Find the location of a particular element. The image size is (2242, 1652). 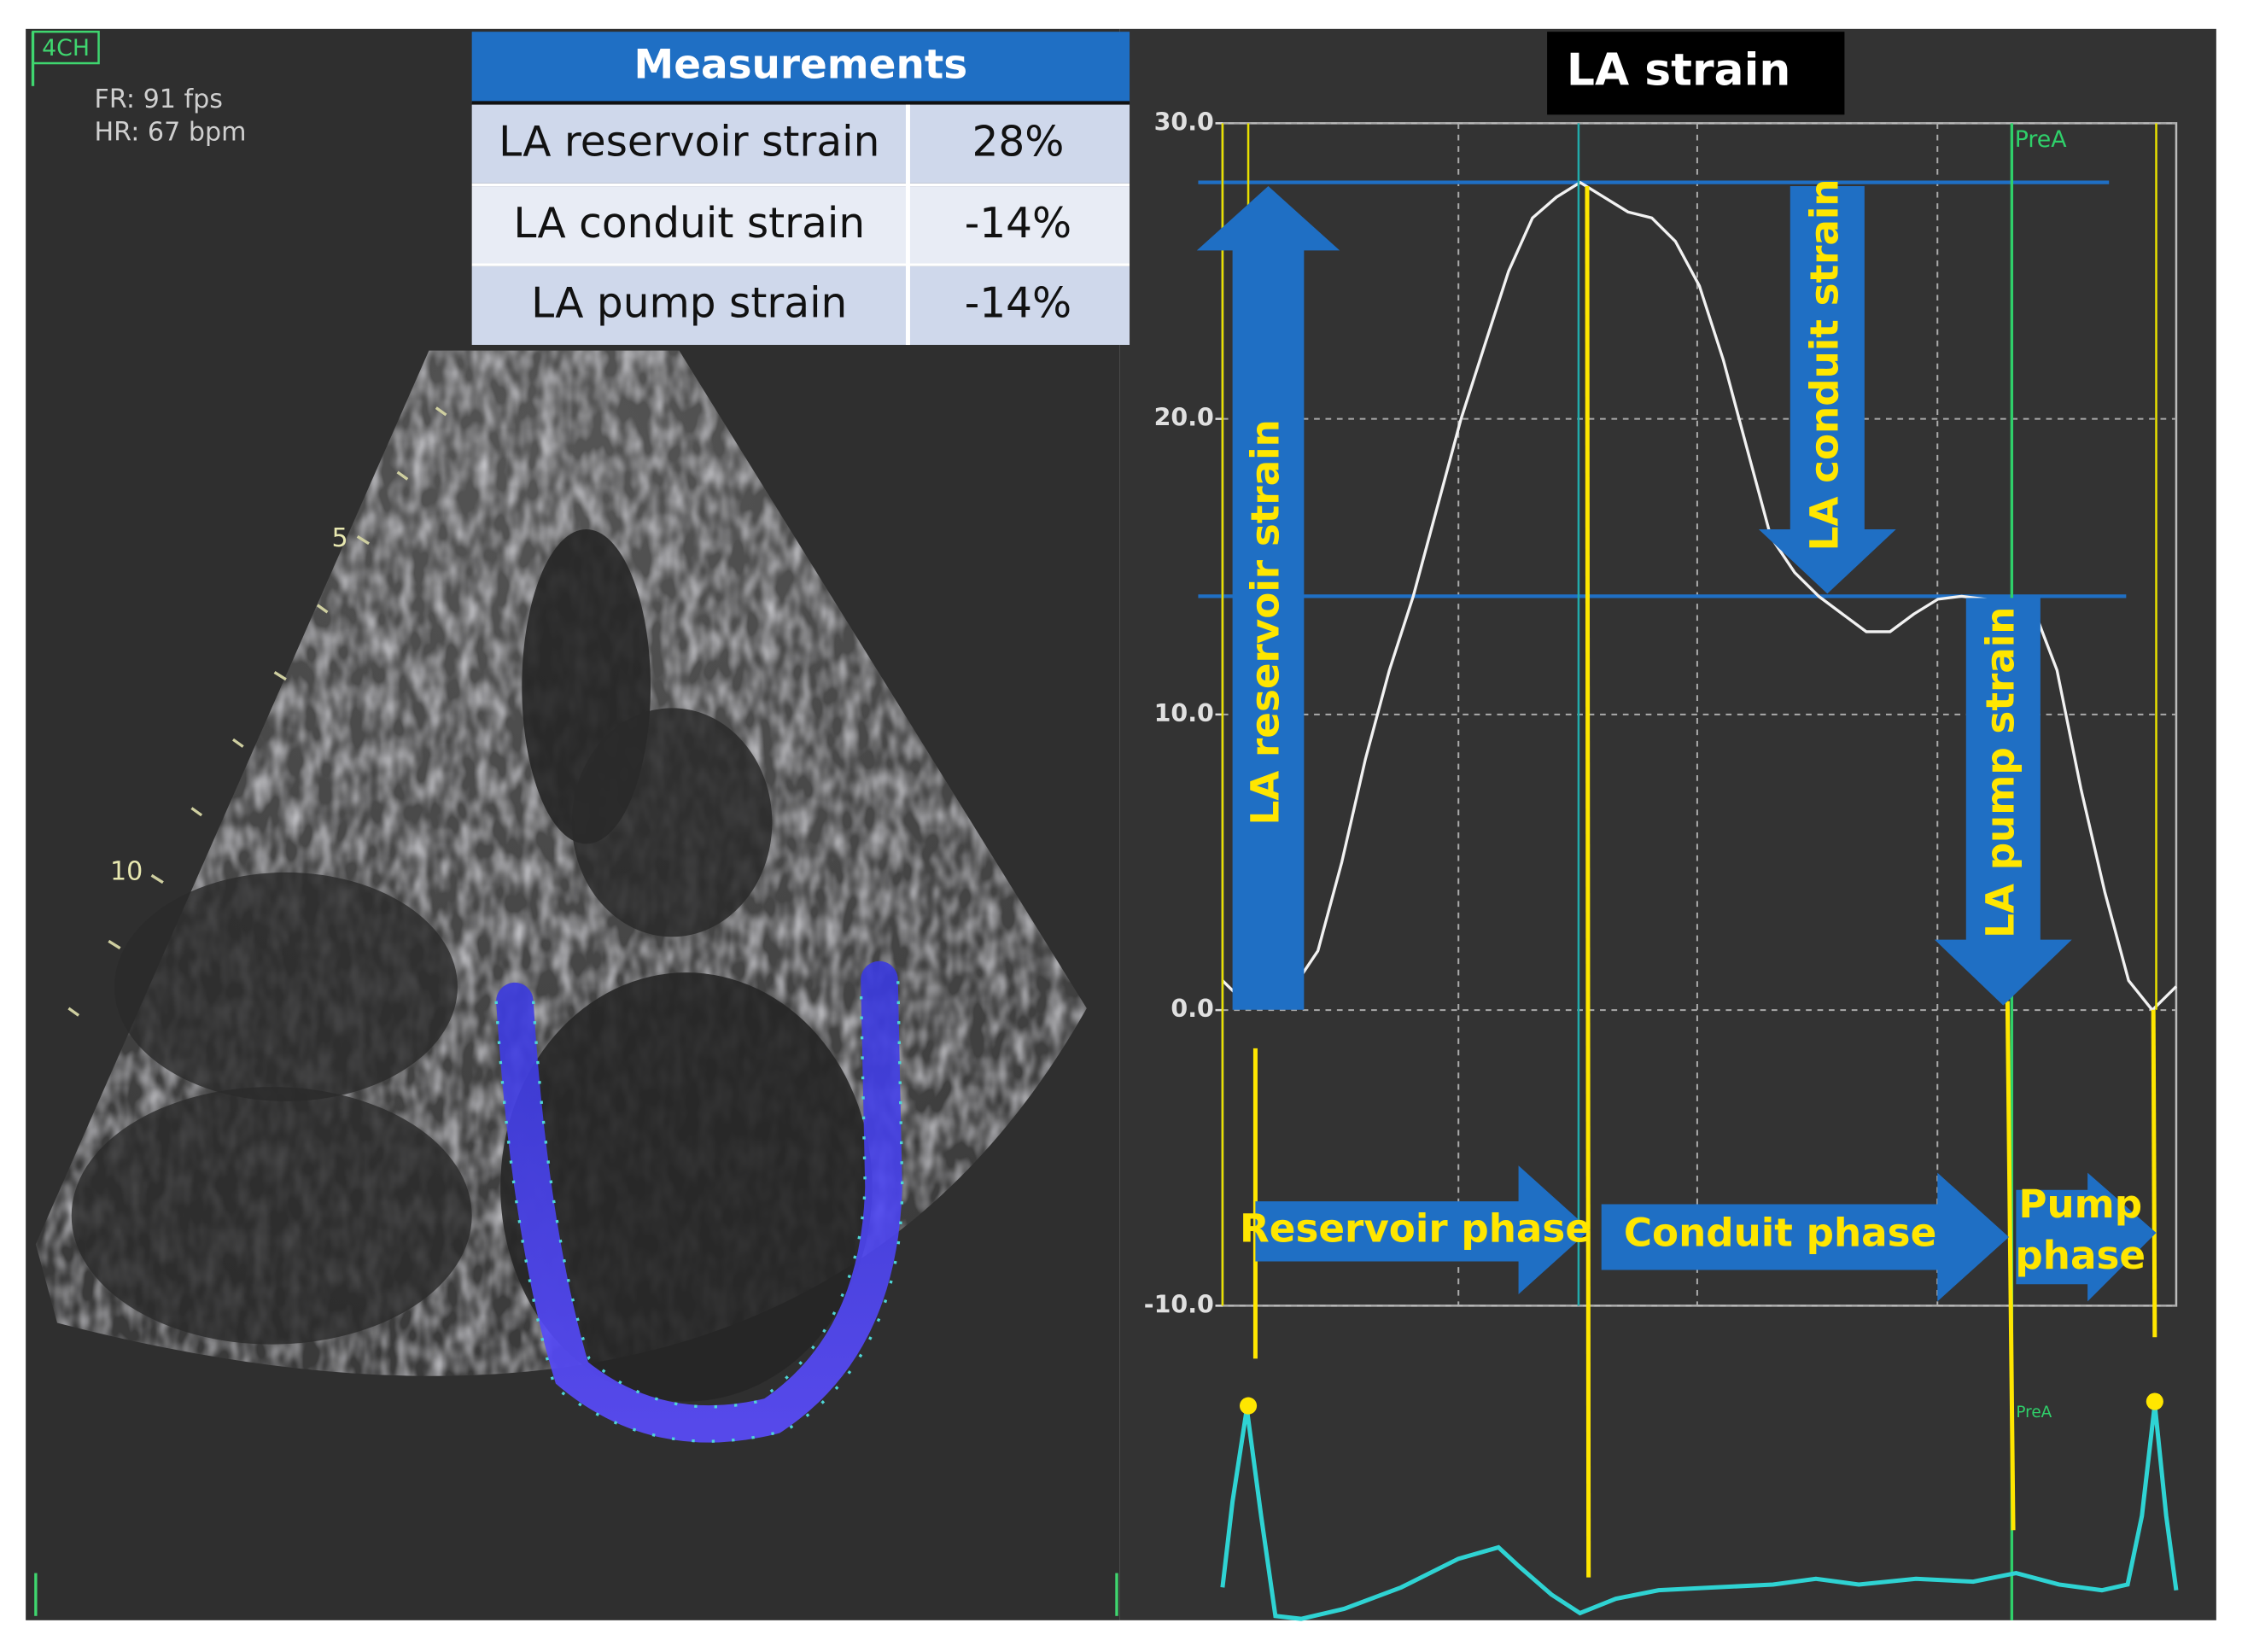

table-title: Measurements is located at coordinates (801, 65).